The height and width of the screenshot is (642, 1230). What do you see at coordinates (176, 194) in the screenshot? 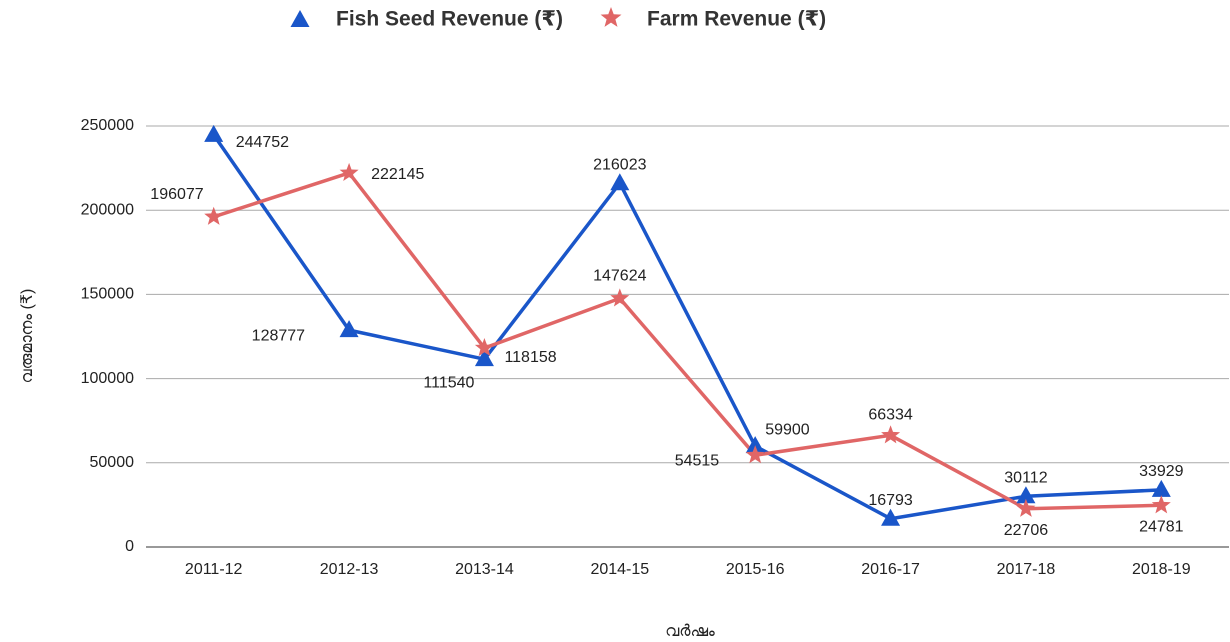
I see `data-label: 196077` at bounding box center [176, 194].